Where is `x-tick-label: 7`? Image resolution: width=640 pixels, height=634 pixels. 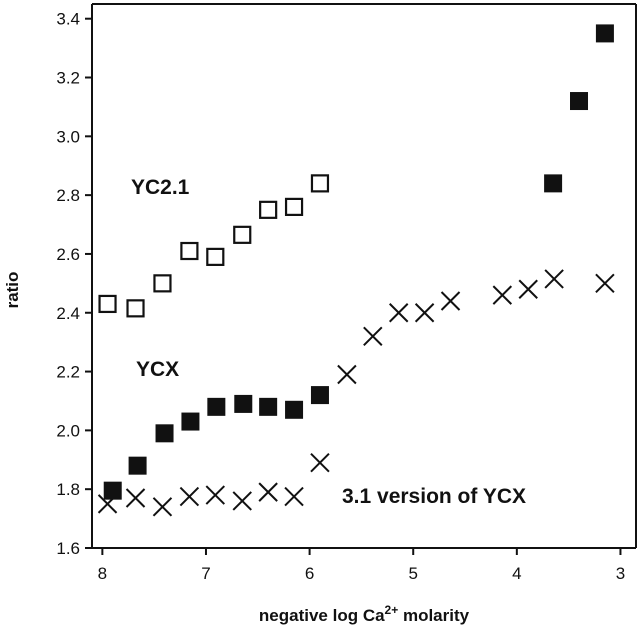
x-tick-label: 7 is located at coordinates (205, 573).